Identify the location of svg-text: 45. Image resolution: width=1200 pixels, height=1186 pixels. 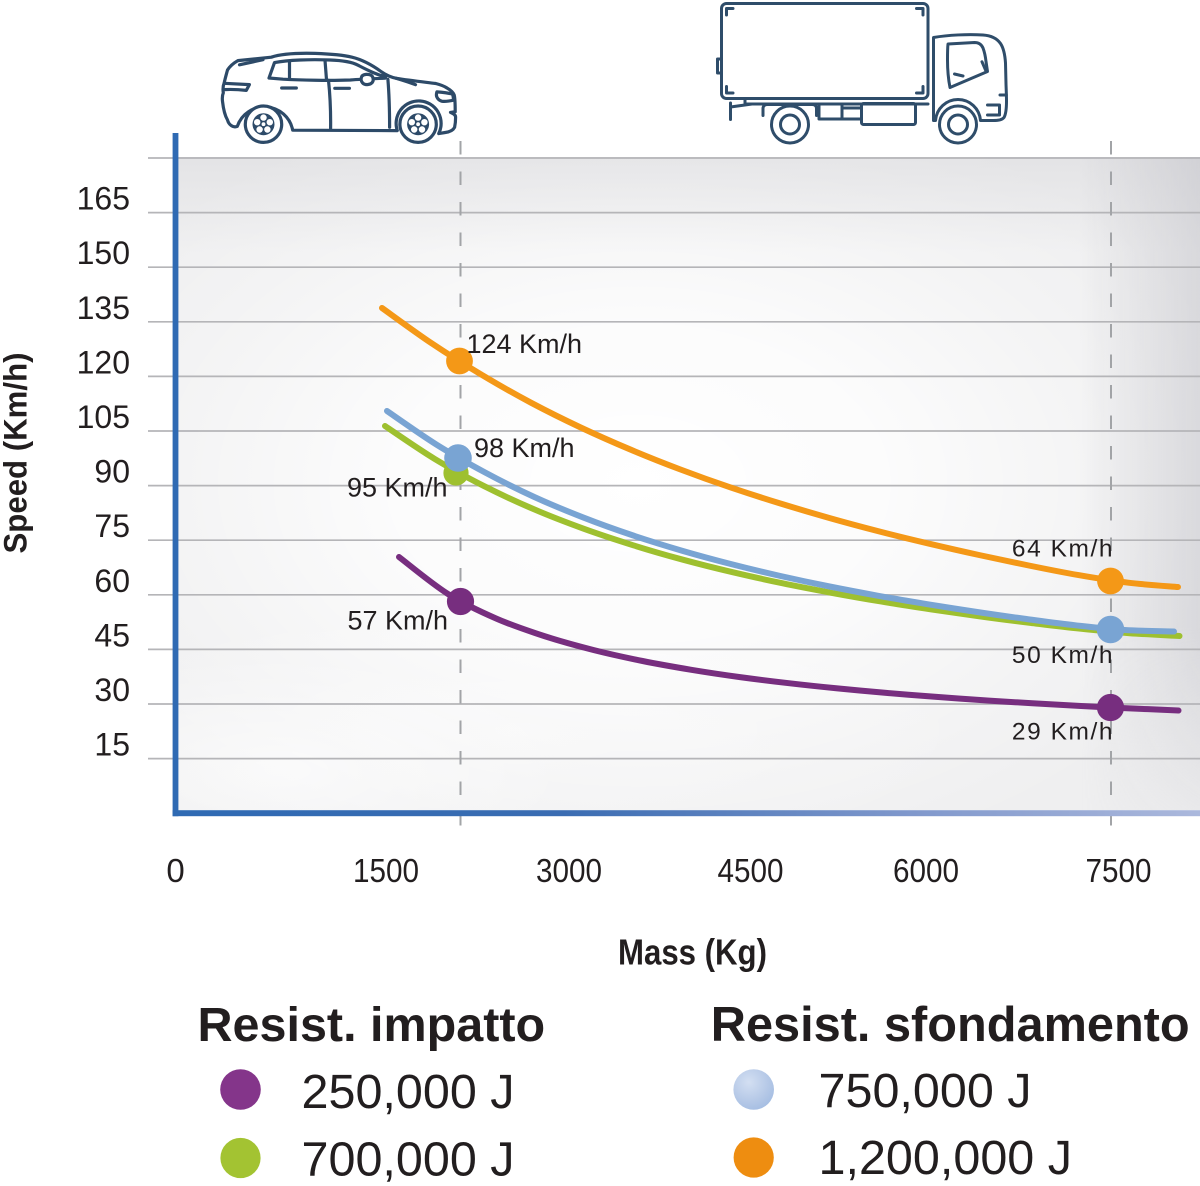
(112, 635).